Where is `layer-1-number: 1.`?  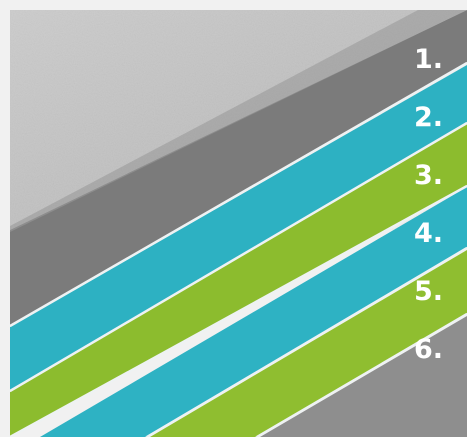
layer-1-number: 1. is located at coordinates (428, 59).